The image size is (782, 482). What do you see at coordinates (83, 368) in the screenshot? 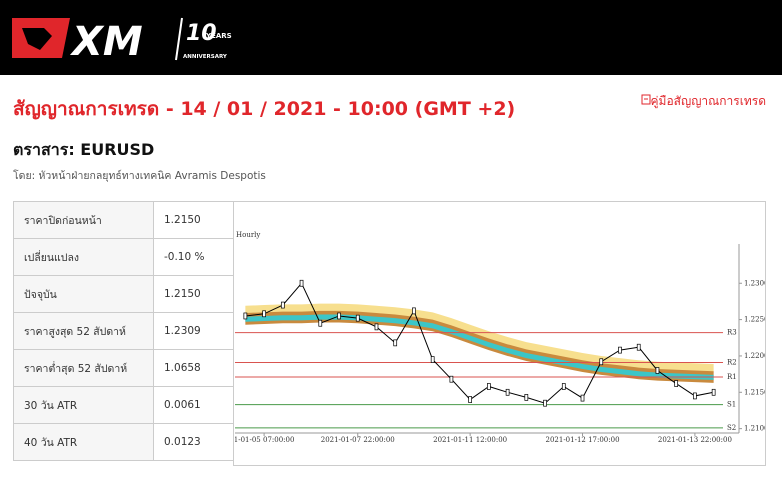
I see `cell-label: ราคาต่ำสุด 52 สัปดาห์` at bounding box center [83, 368].